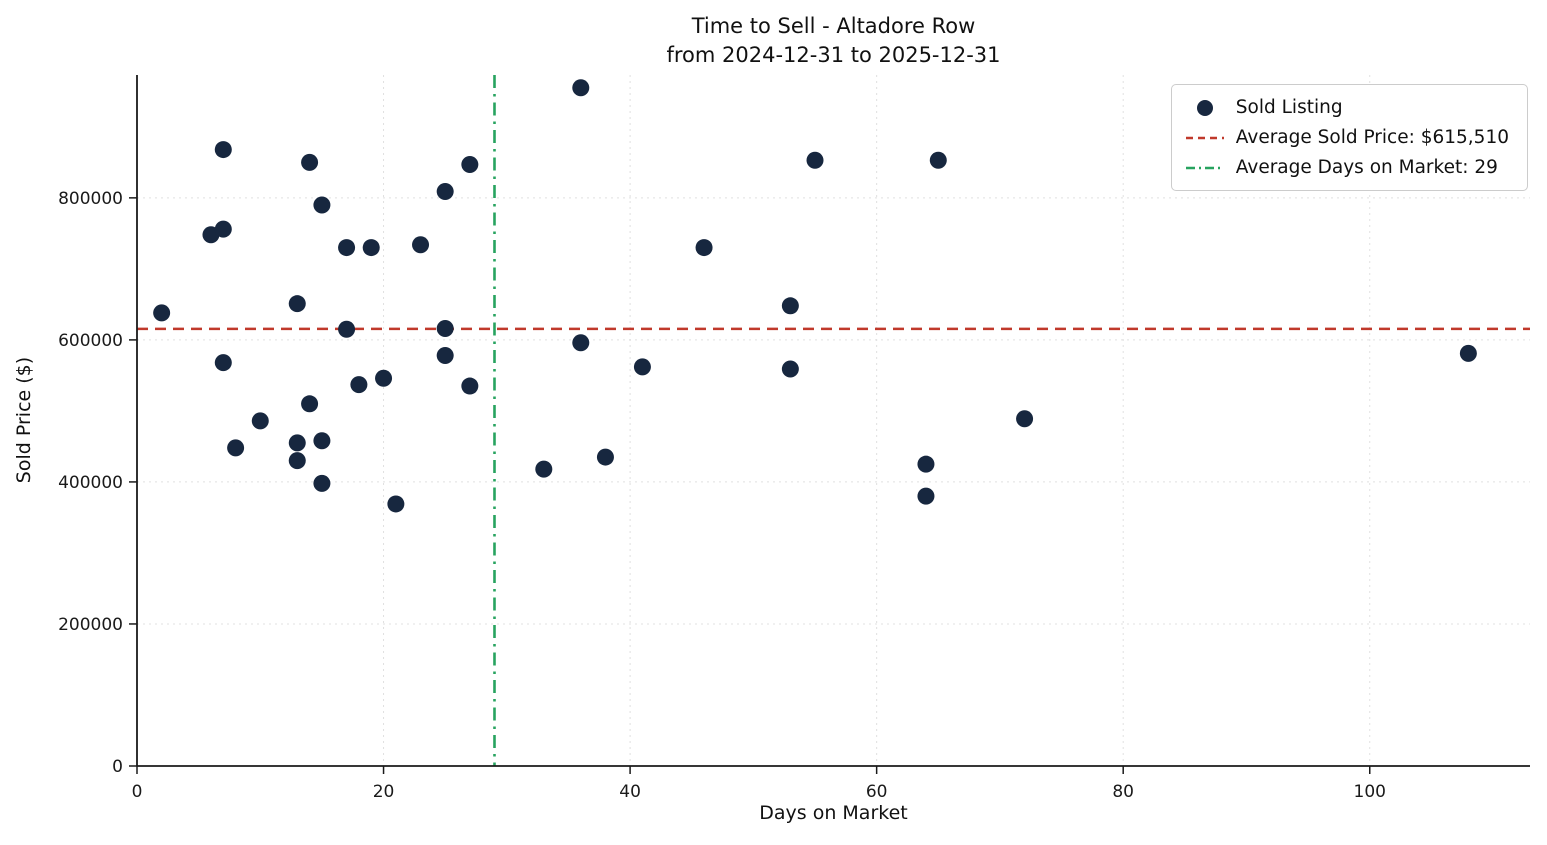  Describe the element at coordinates (24, 420) in the screenshot. I see `y-axis-label: Sold Price ($)` at that location.